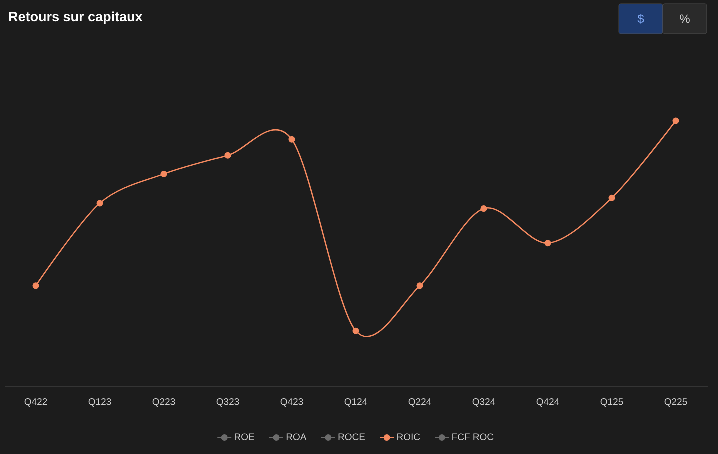  Describe the element at coordinates (676, 402) in the screenshot. I see `x-tick-label: Q225` at that location.